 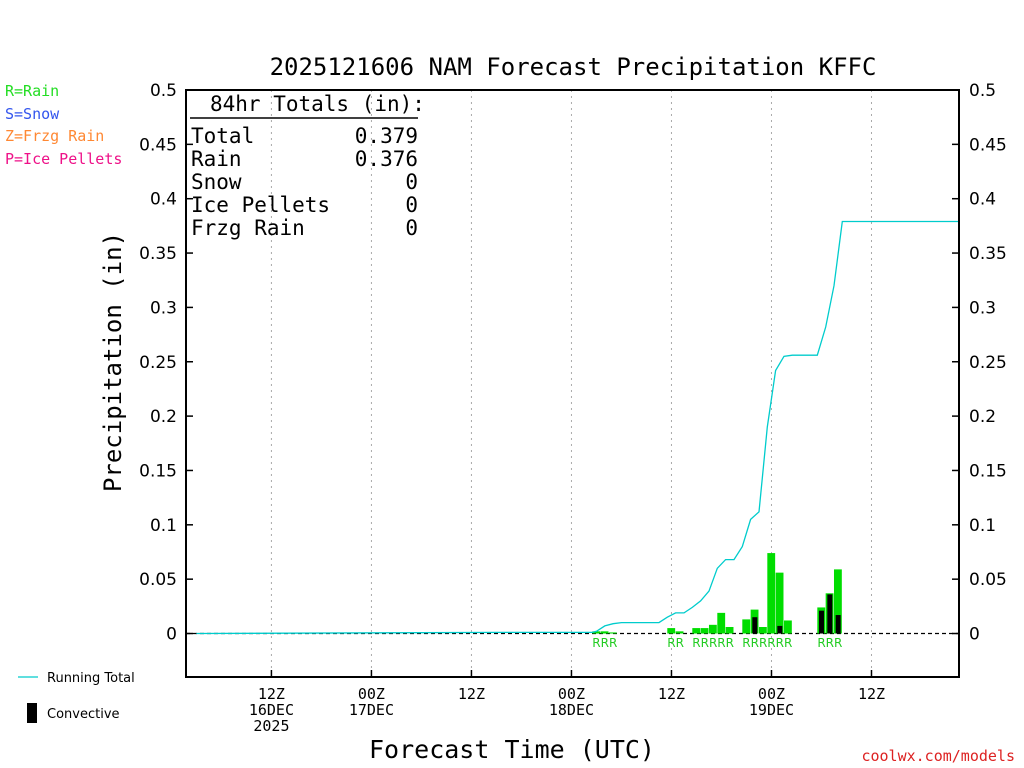 What do you see at coordinates (411, 228) in the screenshot?
I see `totals-value-frzg-rain: 0` at bounding box center [411, 228].